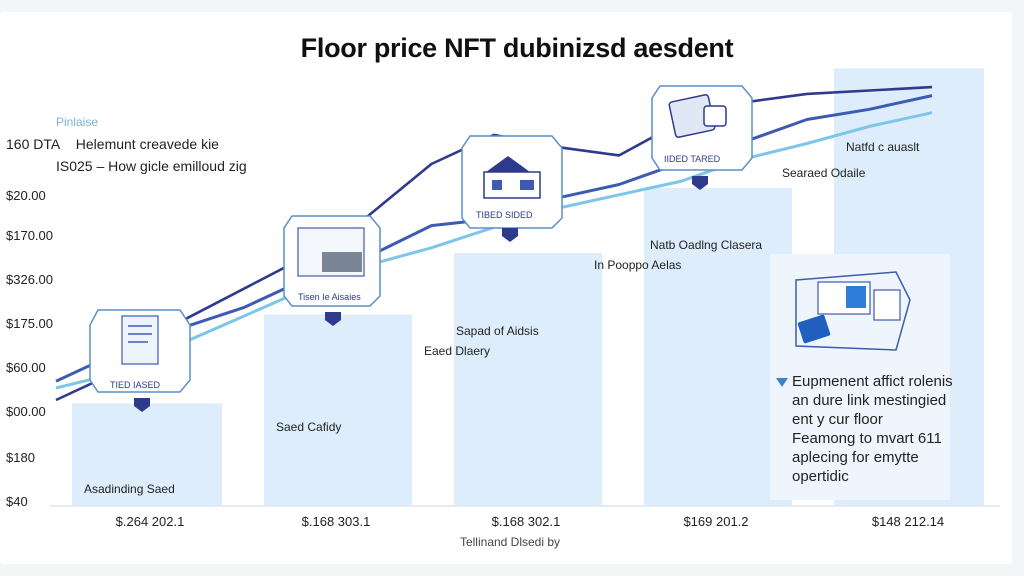 The width and height of the screenshot is (1024, 576). Describe the element at coordinates (510, 542) in the screenshot. I see `x-axis-label: Tellinand Dlsedi by` at that location.